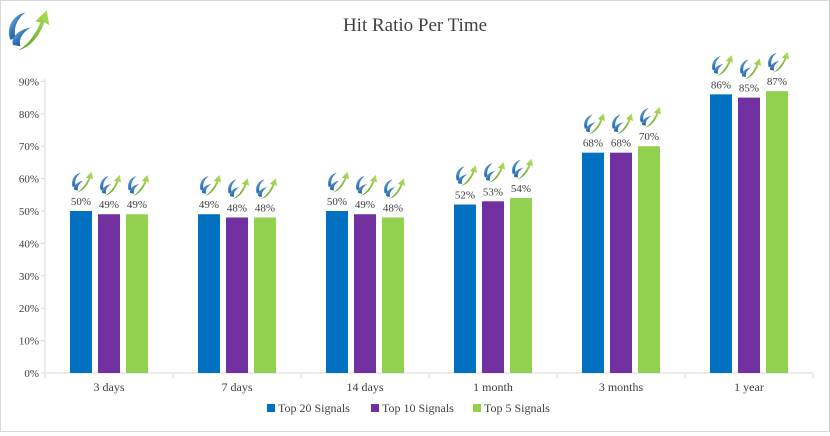  Describe the element at coordinates (521, 189) in the screenshot. I see `data-label: 54%` at that location.